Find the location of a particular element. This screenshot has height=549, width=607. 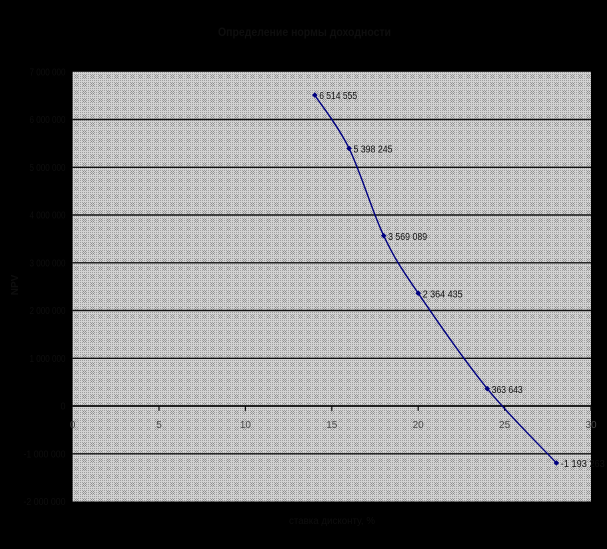

svg-text: NPV is located at coordinates (15, 284).